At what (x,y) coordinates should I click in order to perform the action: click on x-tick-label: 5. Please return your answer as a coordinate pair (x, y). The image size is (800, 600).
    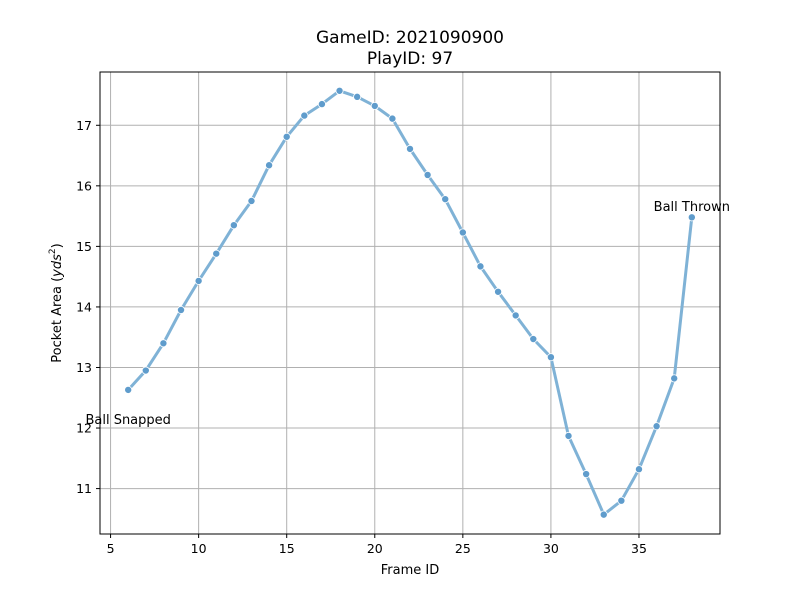
    Looking at the image, I should click on (111, 548).